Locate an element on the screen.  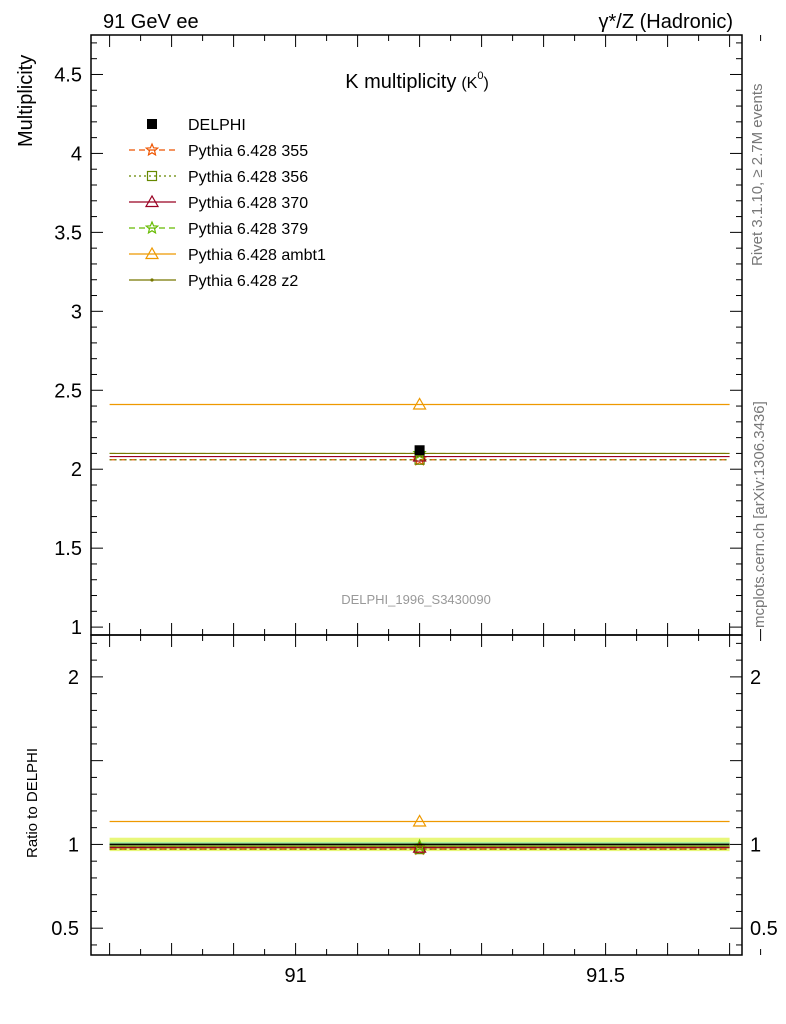
legend-marker-pythia-6-428-z2 is located at coordinates (152, 280).